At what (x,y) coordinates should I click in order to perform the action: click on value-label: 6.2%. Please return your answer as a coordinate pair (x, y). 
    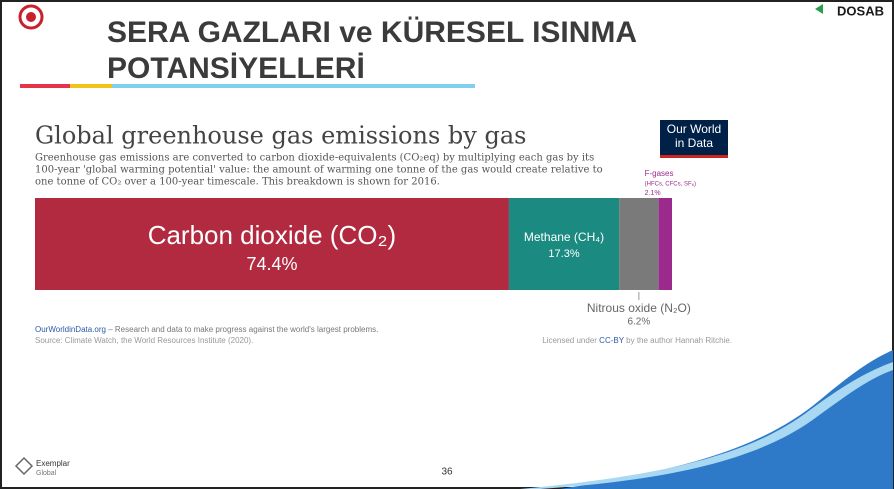
    Looking at the image, I should click on (638, 322).